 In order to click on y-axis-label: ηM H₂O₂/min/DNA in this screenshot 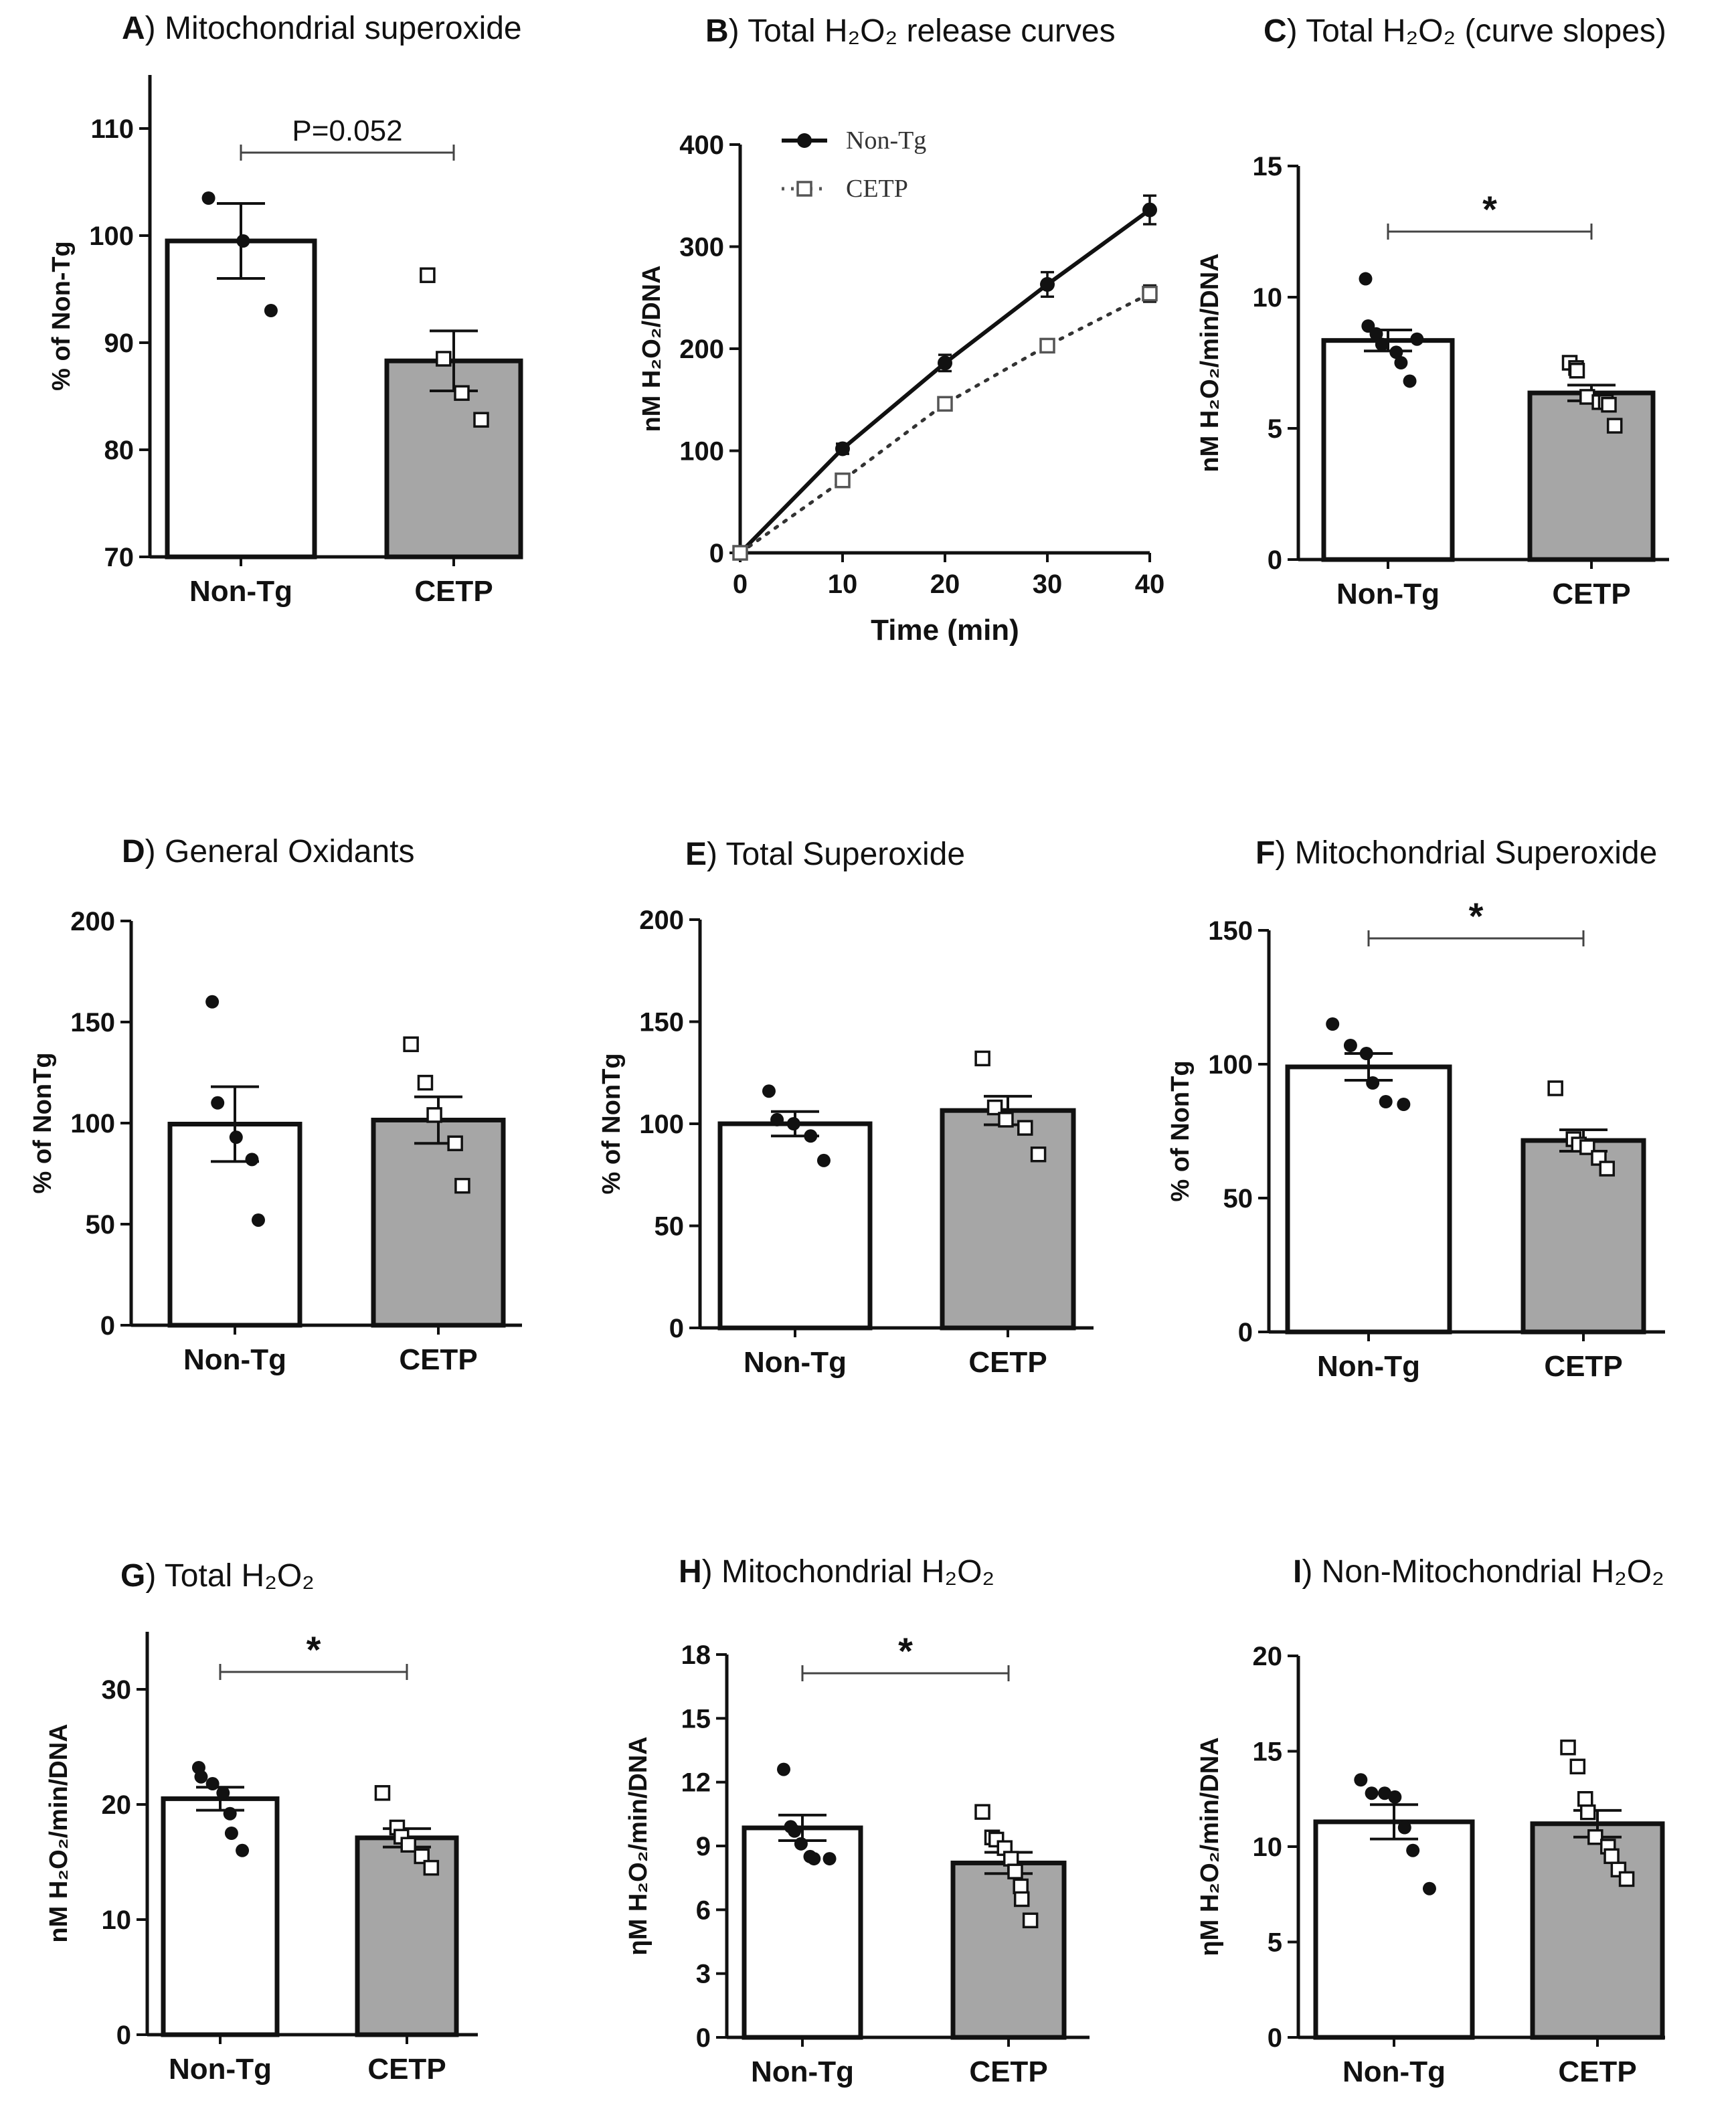, I will do `click(638, 1846)`.